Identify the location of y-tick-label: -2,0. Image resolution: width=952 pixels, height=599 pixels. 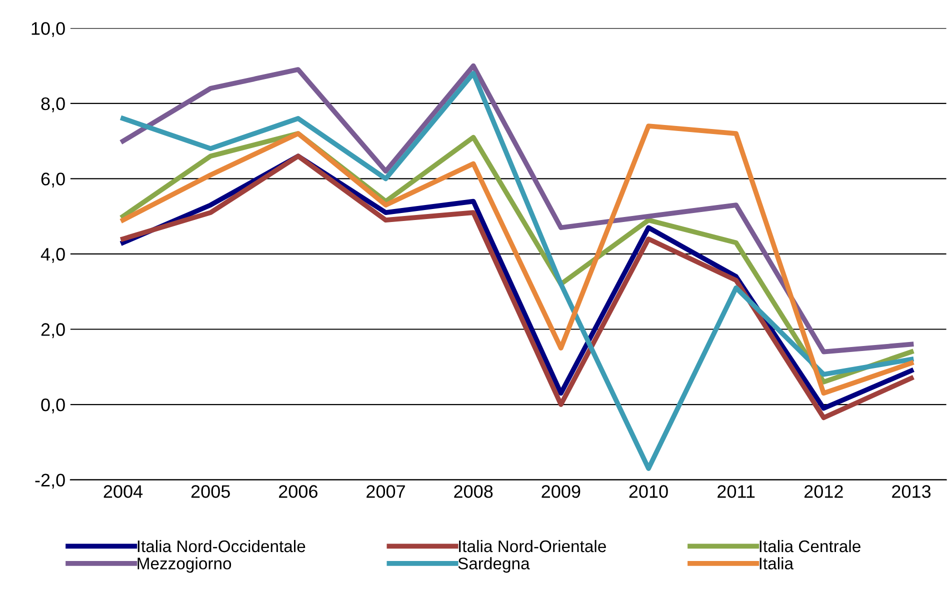
(50, 481).